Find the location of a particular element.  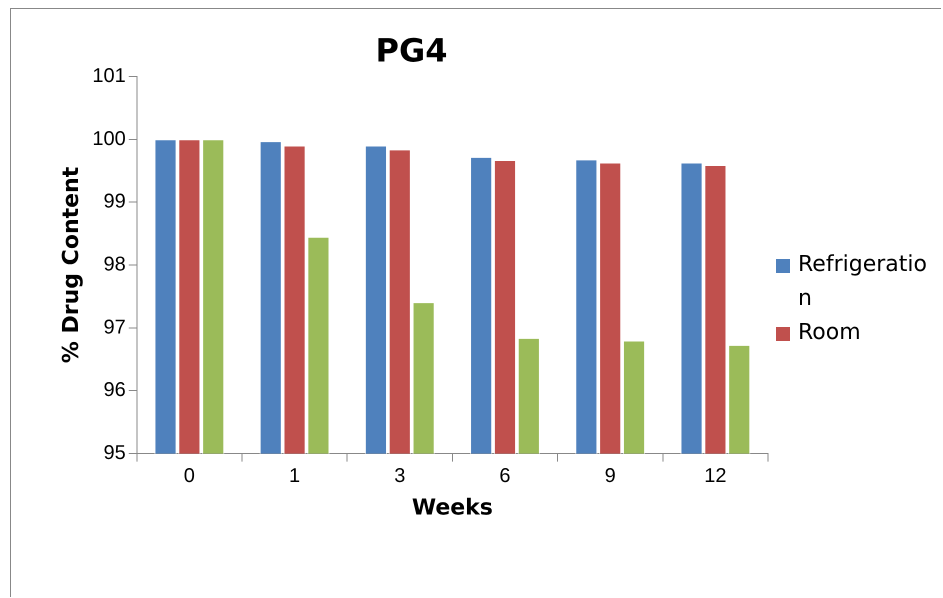

y-tick-label: 99 is located at coordinates (115, 201).